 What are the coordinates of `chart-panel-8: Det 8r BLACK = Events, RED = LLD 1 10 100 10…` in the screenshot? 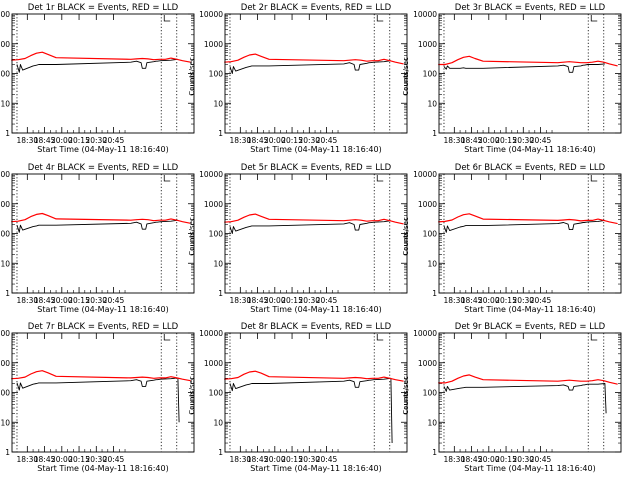 It's located at (298, 397).